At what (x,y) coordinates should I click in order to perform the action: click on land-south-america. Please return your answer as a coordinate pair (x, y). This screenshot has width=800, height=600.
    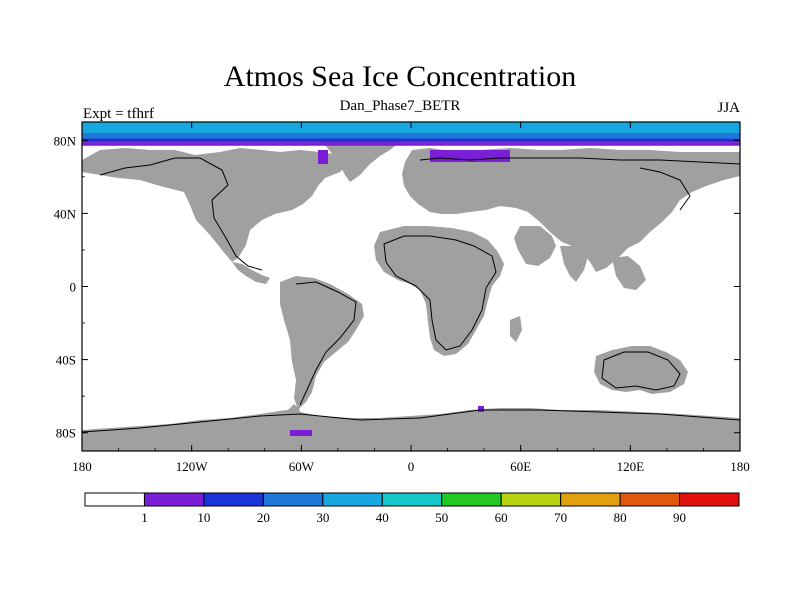
    Looking at the image, I should click on (322, 343).